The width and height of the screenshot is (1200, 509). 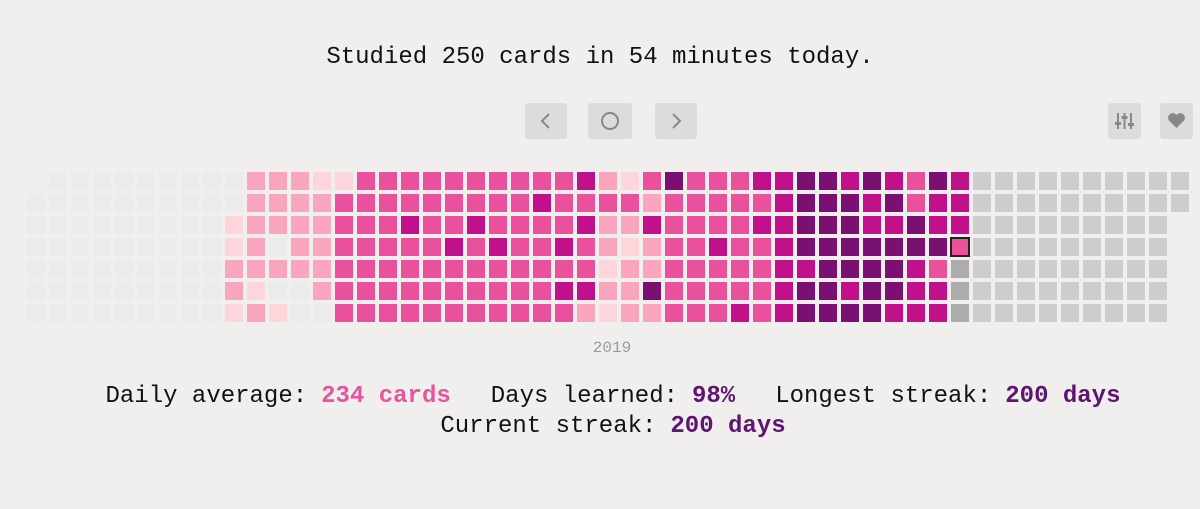 I want to click on stat: Days learned: 98%, so click(x=613, y=397).